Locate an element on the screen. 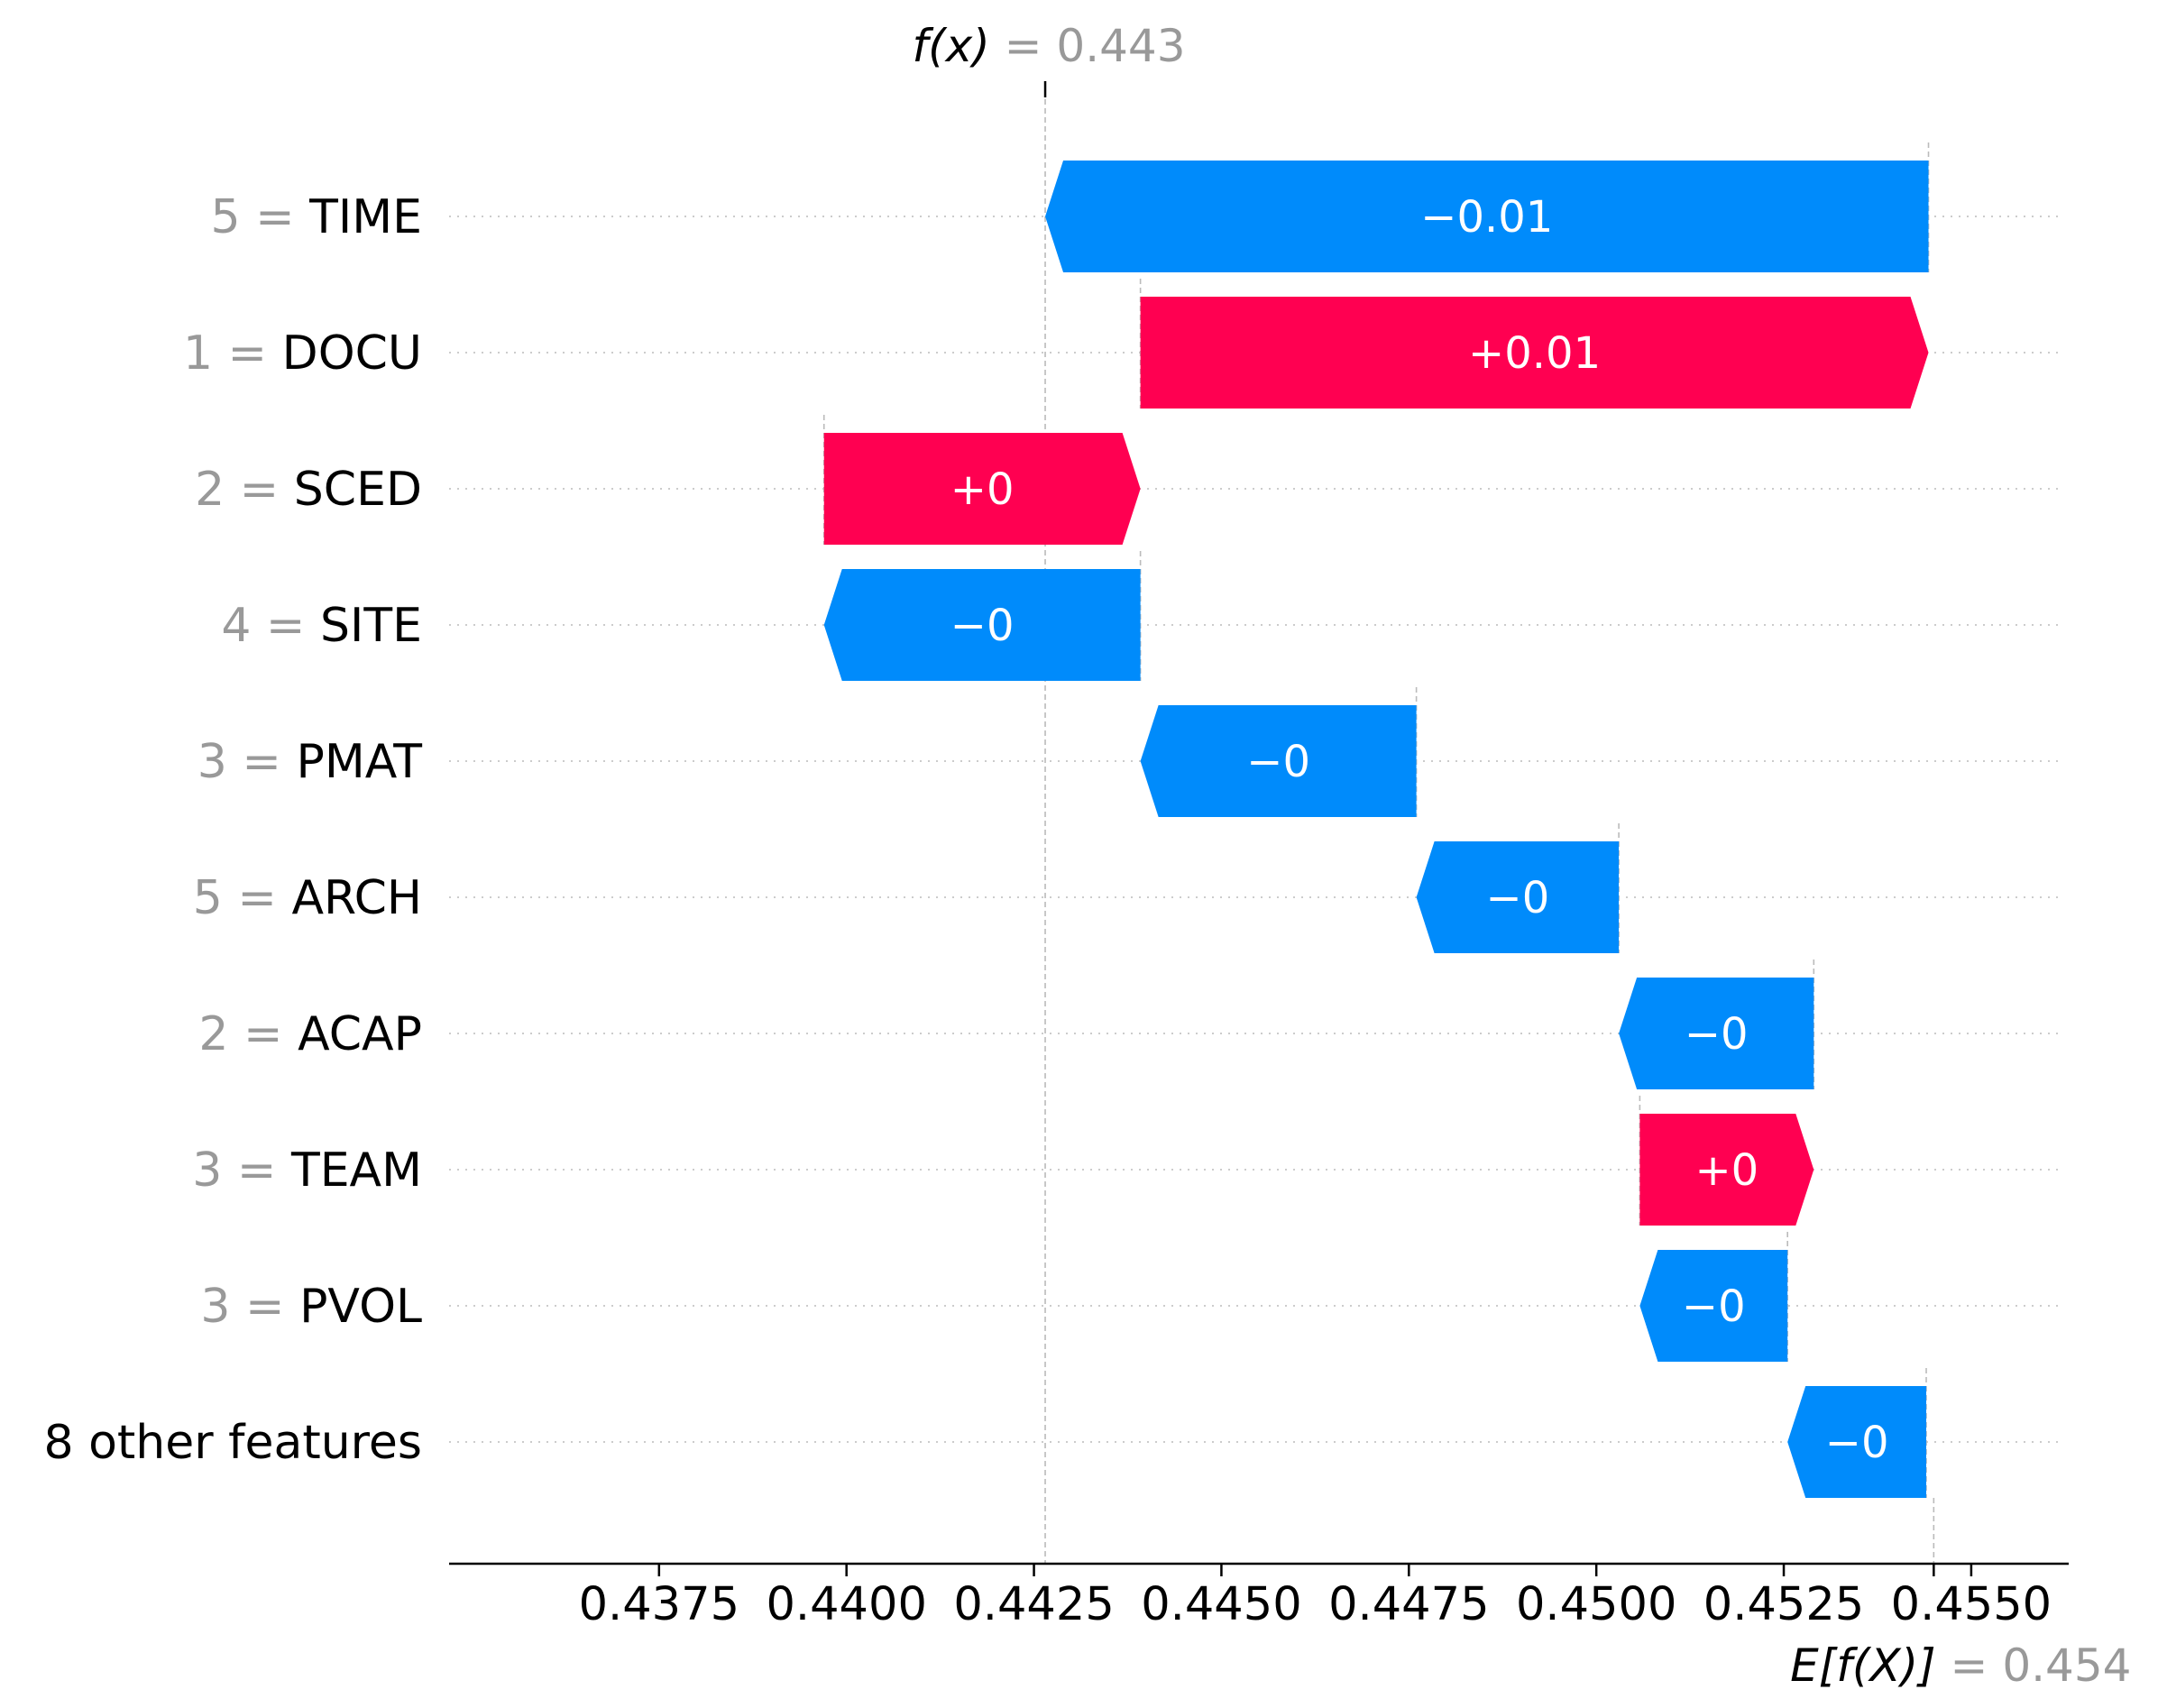 The width and height of the screenshot is (2167, 1708). bar-docu is located at coordinates (1534, 353).